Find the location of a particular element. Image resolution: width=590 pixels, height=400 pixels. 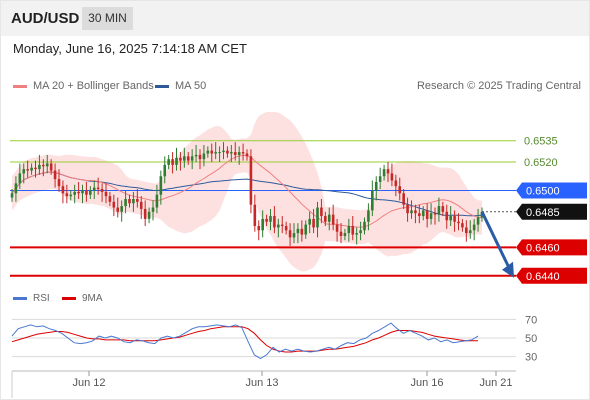

ma50-swatch is located at coordinates (162, 86).